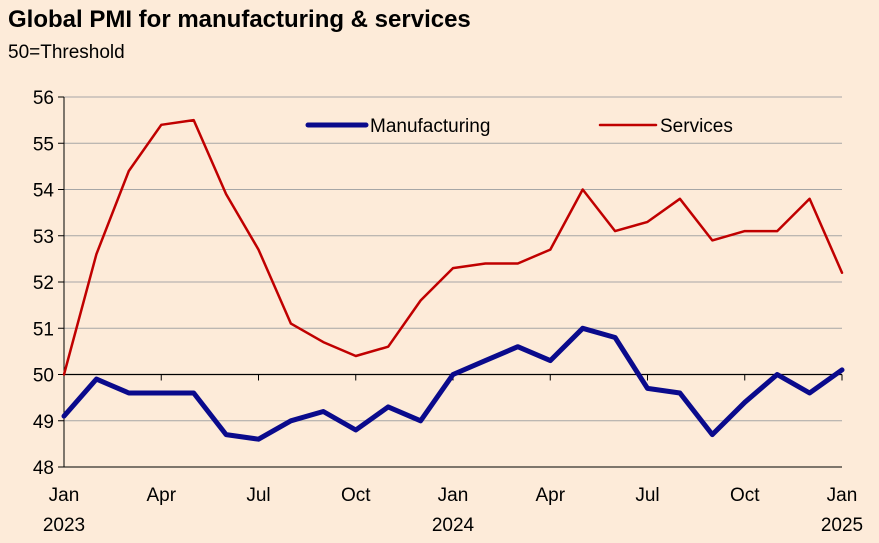 The height and width of the screenshot is (543, 879). What do you see at coordinates (239, 19) in the screenshot?
I see `chart-title: Global PMI for manufacturing & services` at bounding box center [239, 19].